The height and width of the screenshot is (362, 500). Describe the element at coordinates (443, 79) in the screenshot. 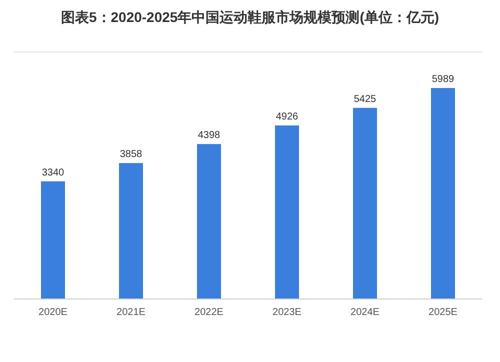

I see `data-label: 5989` at that location.